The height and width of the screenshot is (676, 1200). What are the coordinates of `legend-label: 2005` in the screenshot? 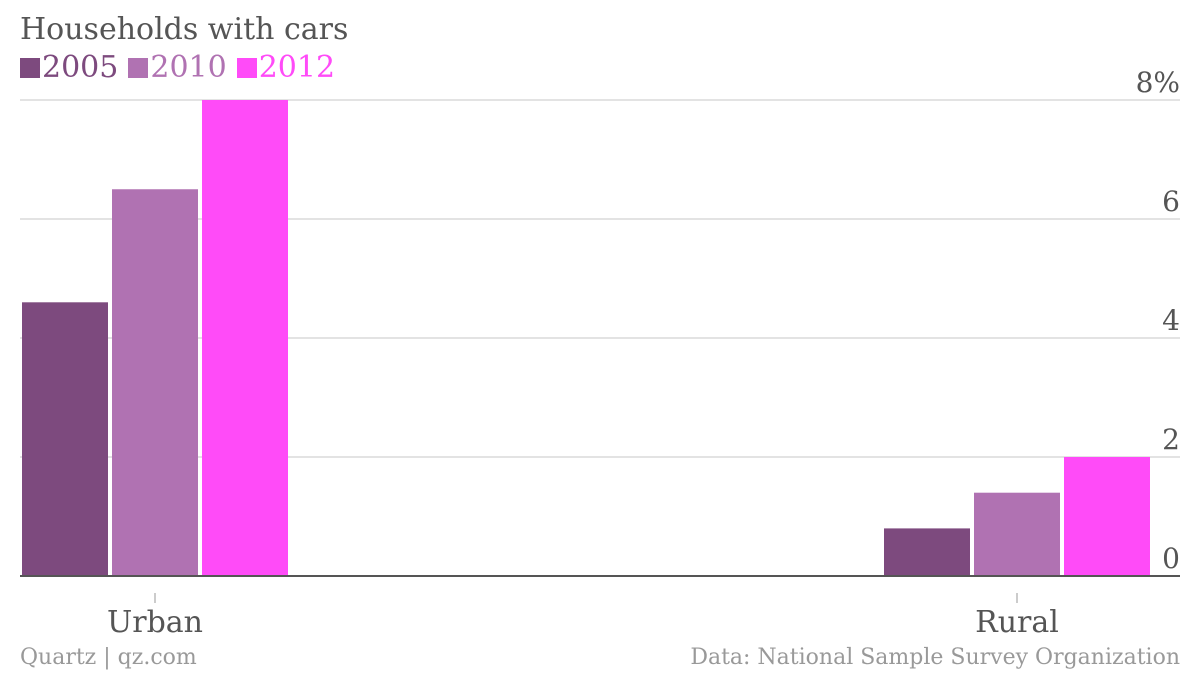 It's located at (80, 67).